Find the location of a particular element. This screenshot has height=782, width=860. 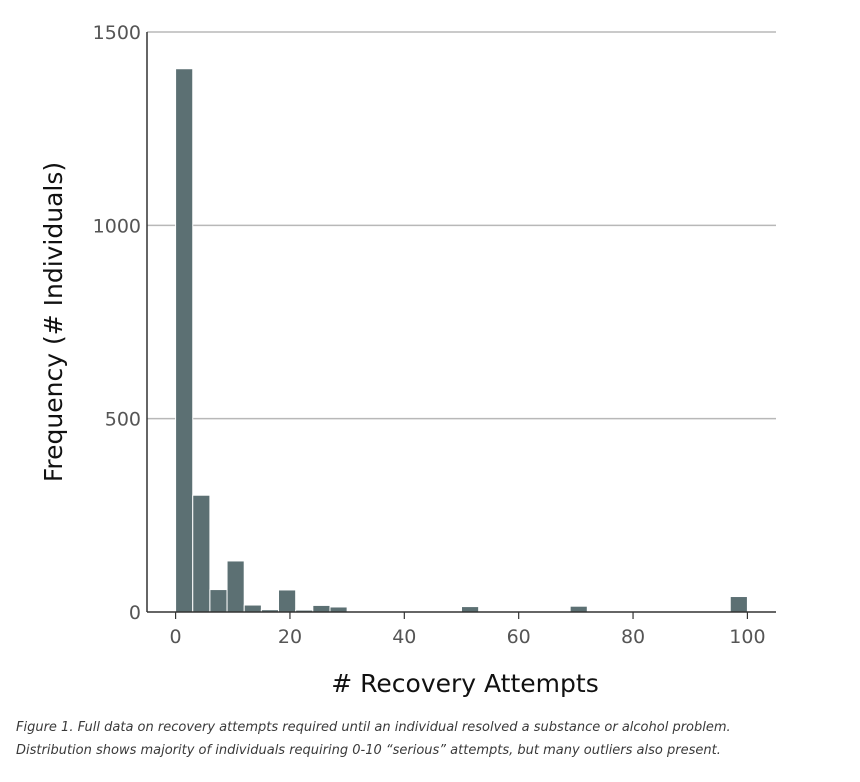

y-tick-label: 0 is located at coordinates (135, 613).